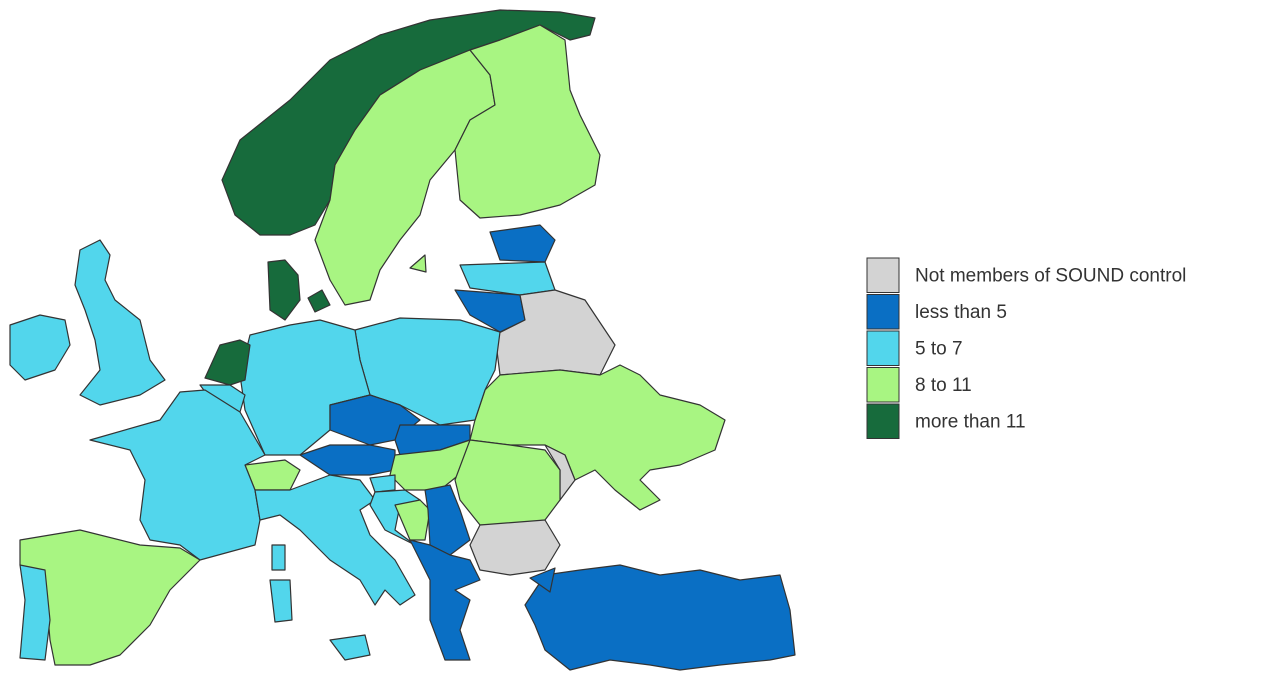 The width and height of the screenshot is (1269, 700). I want to click on finland, so click(527, 121).